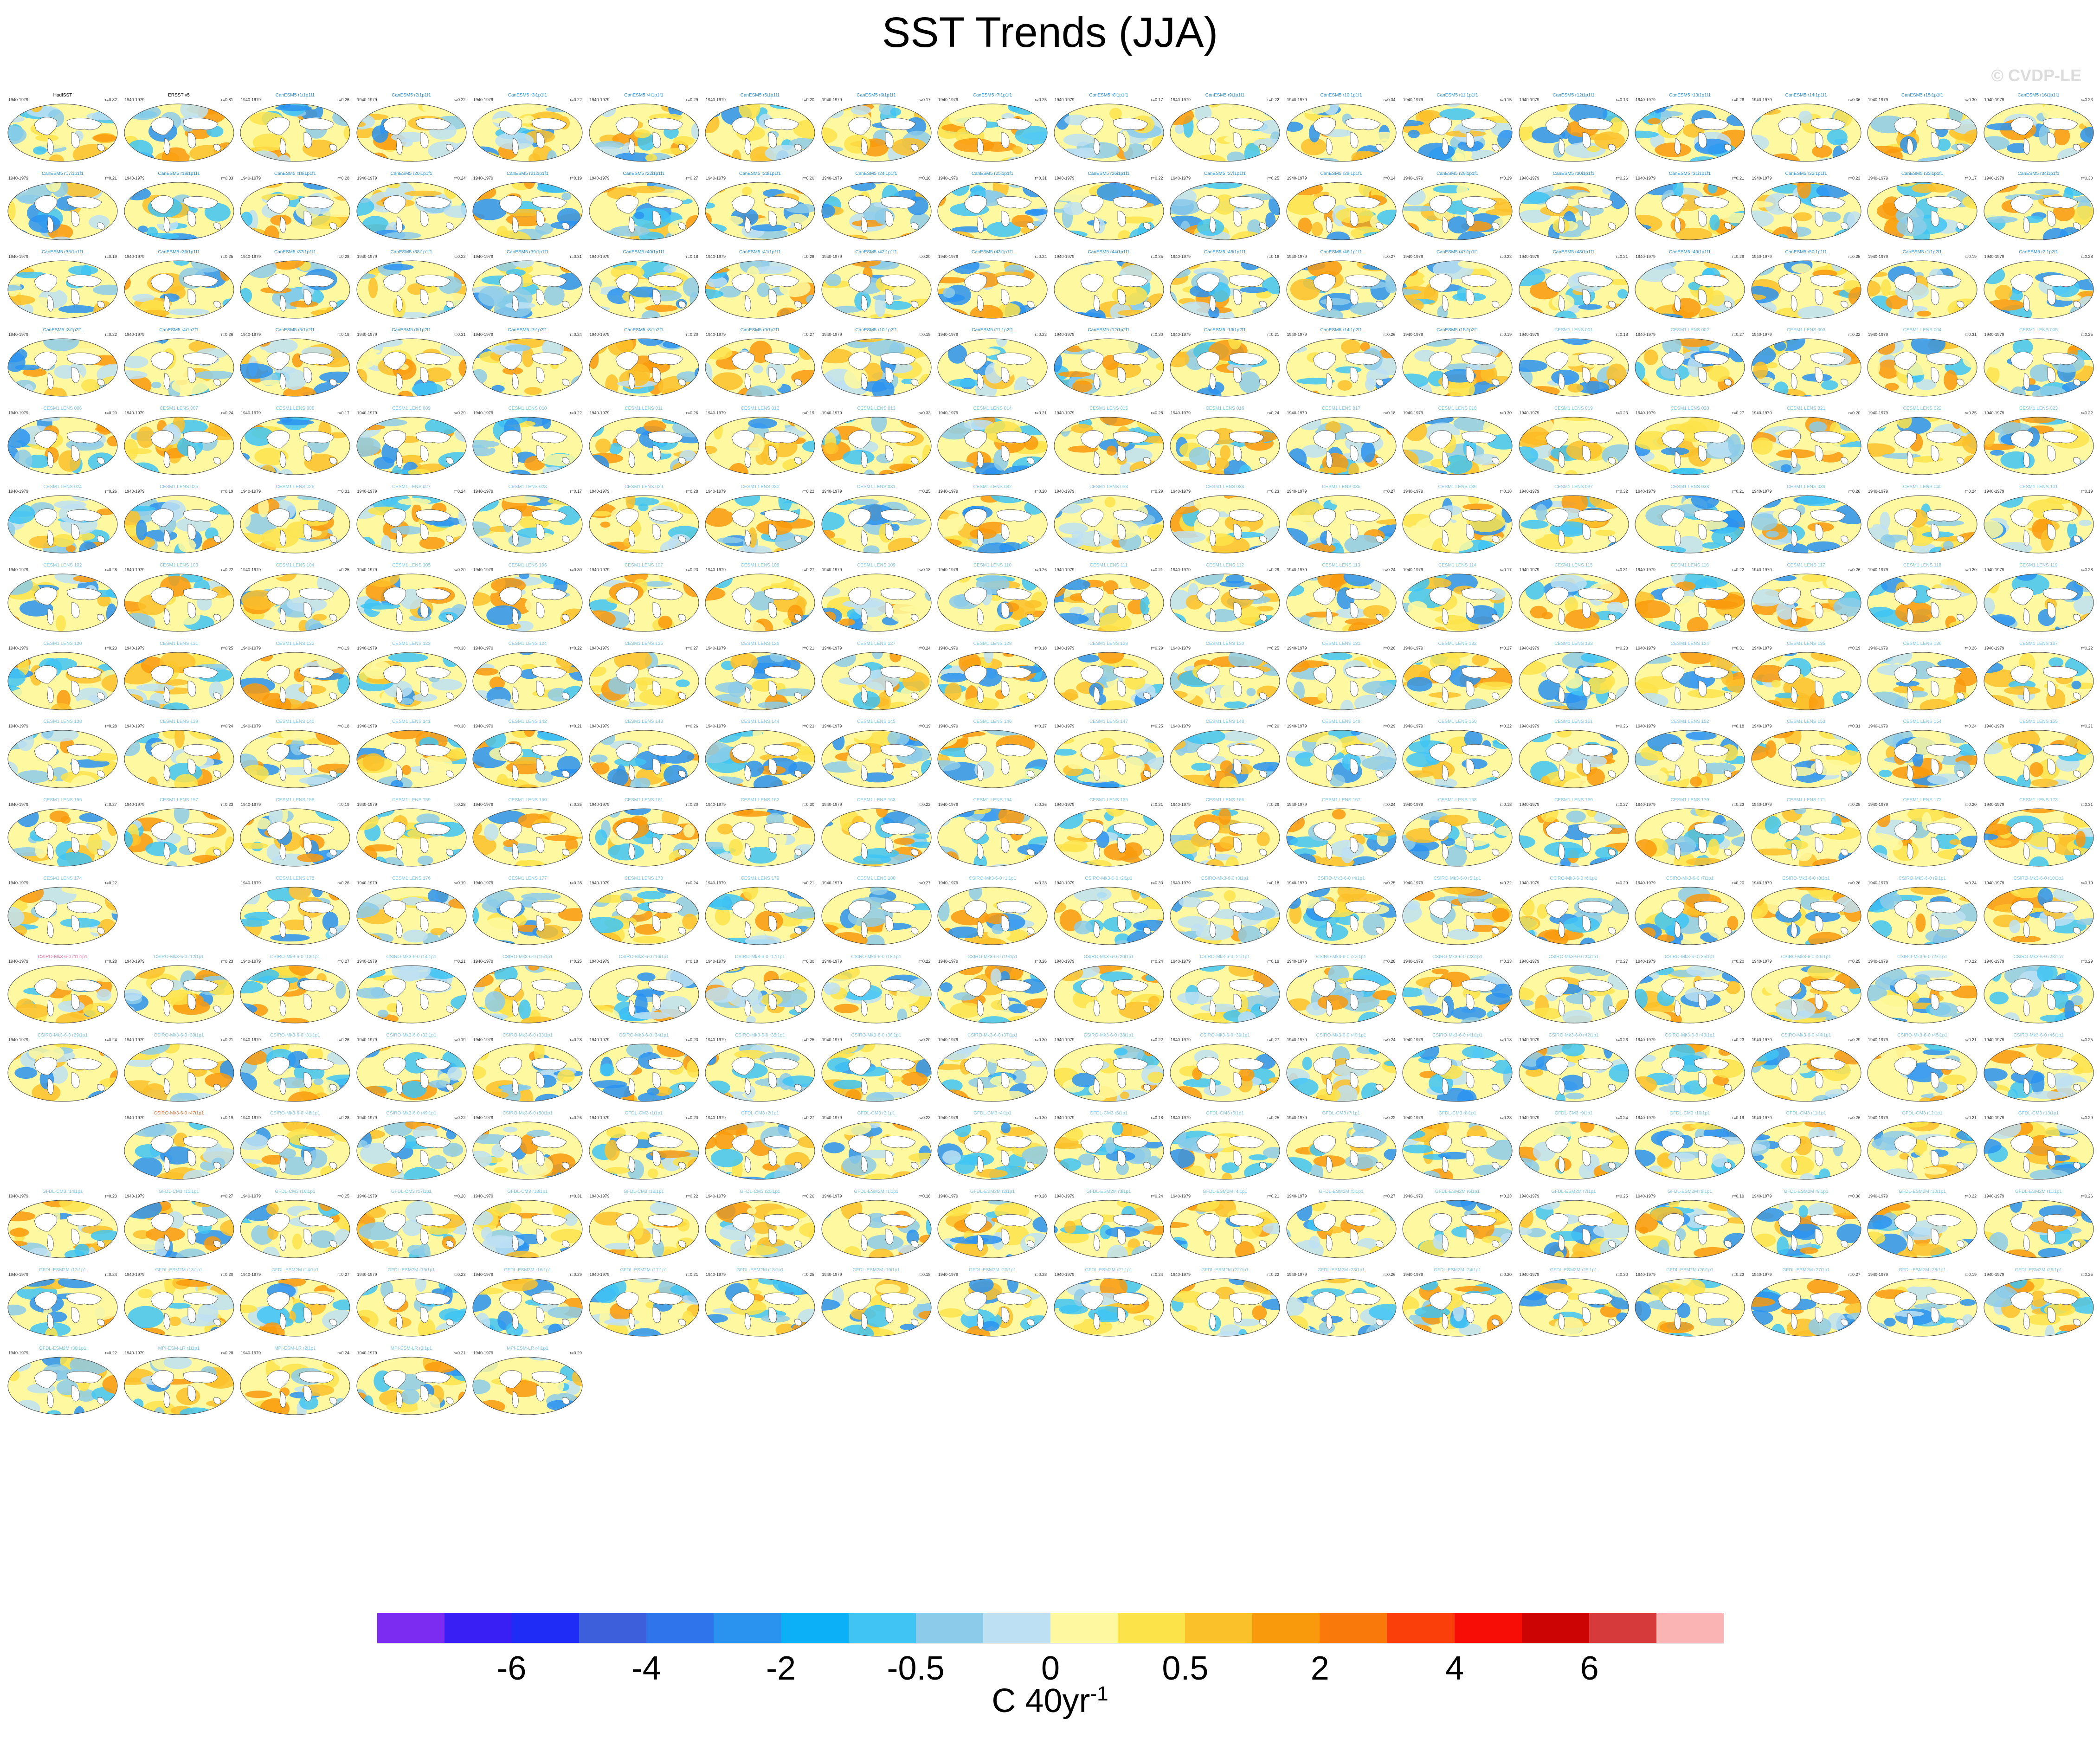 The width and height of the screenshot is (2100, 1745). I want to click on map-panel: CESM1 LENS 101 1940-1979 r=0.19, so click(2039, 521).